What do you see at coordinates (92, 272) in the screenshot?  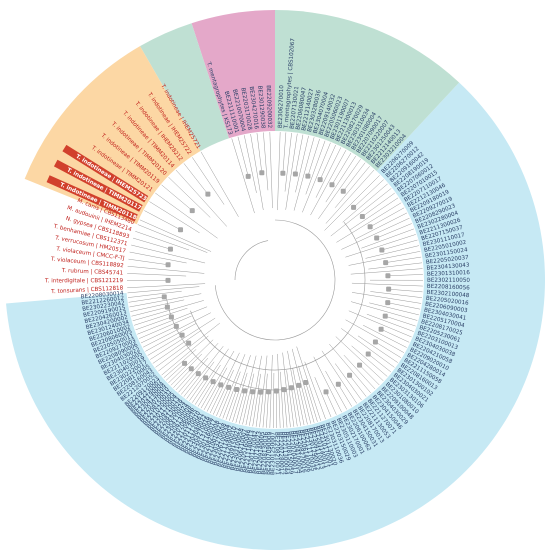 I see `reference-label: T. rubrum | CBS45741` at bounding box center [92, 272].